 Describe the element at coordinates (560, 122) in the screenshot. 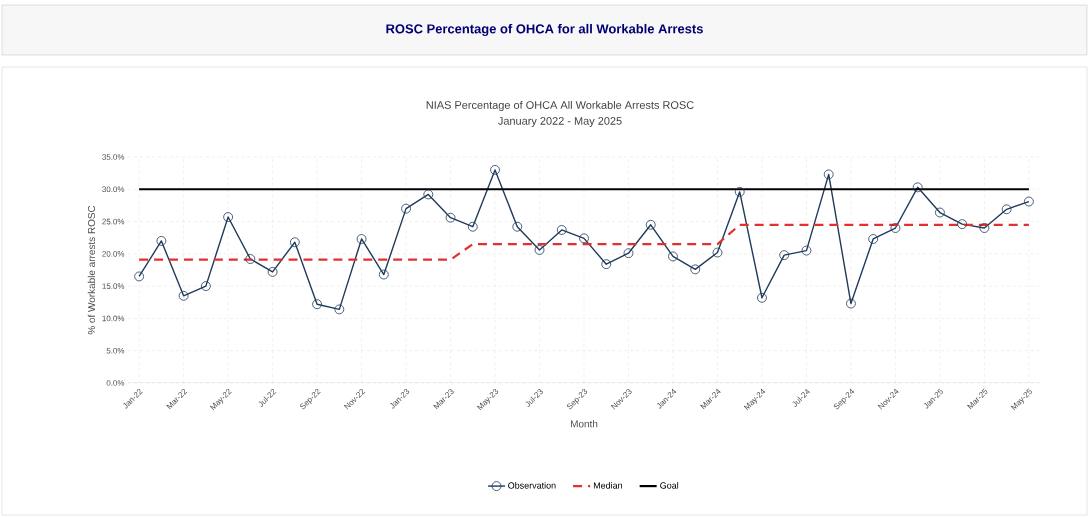

I see `text: January 2022 - May 2025` at that location.